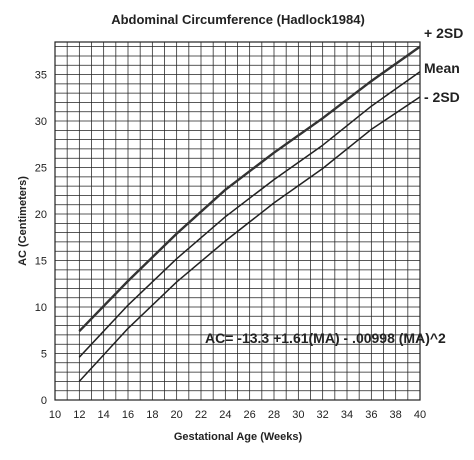 The image size is (474, 460). I want to click on x-tick-label: 22, so click(201, 415).